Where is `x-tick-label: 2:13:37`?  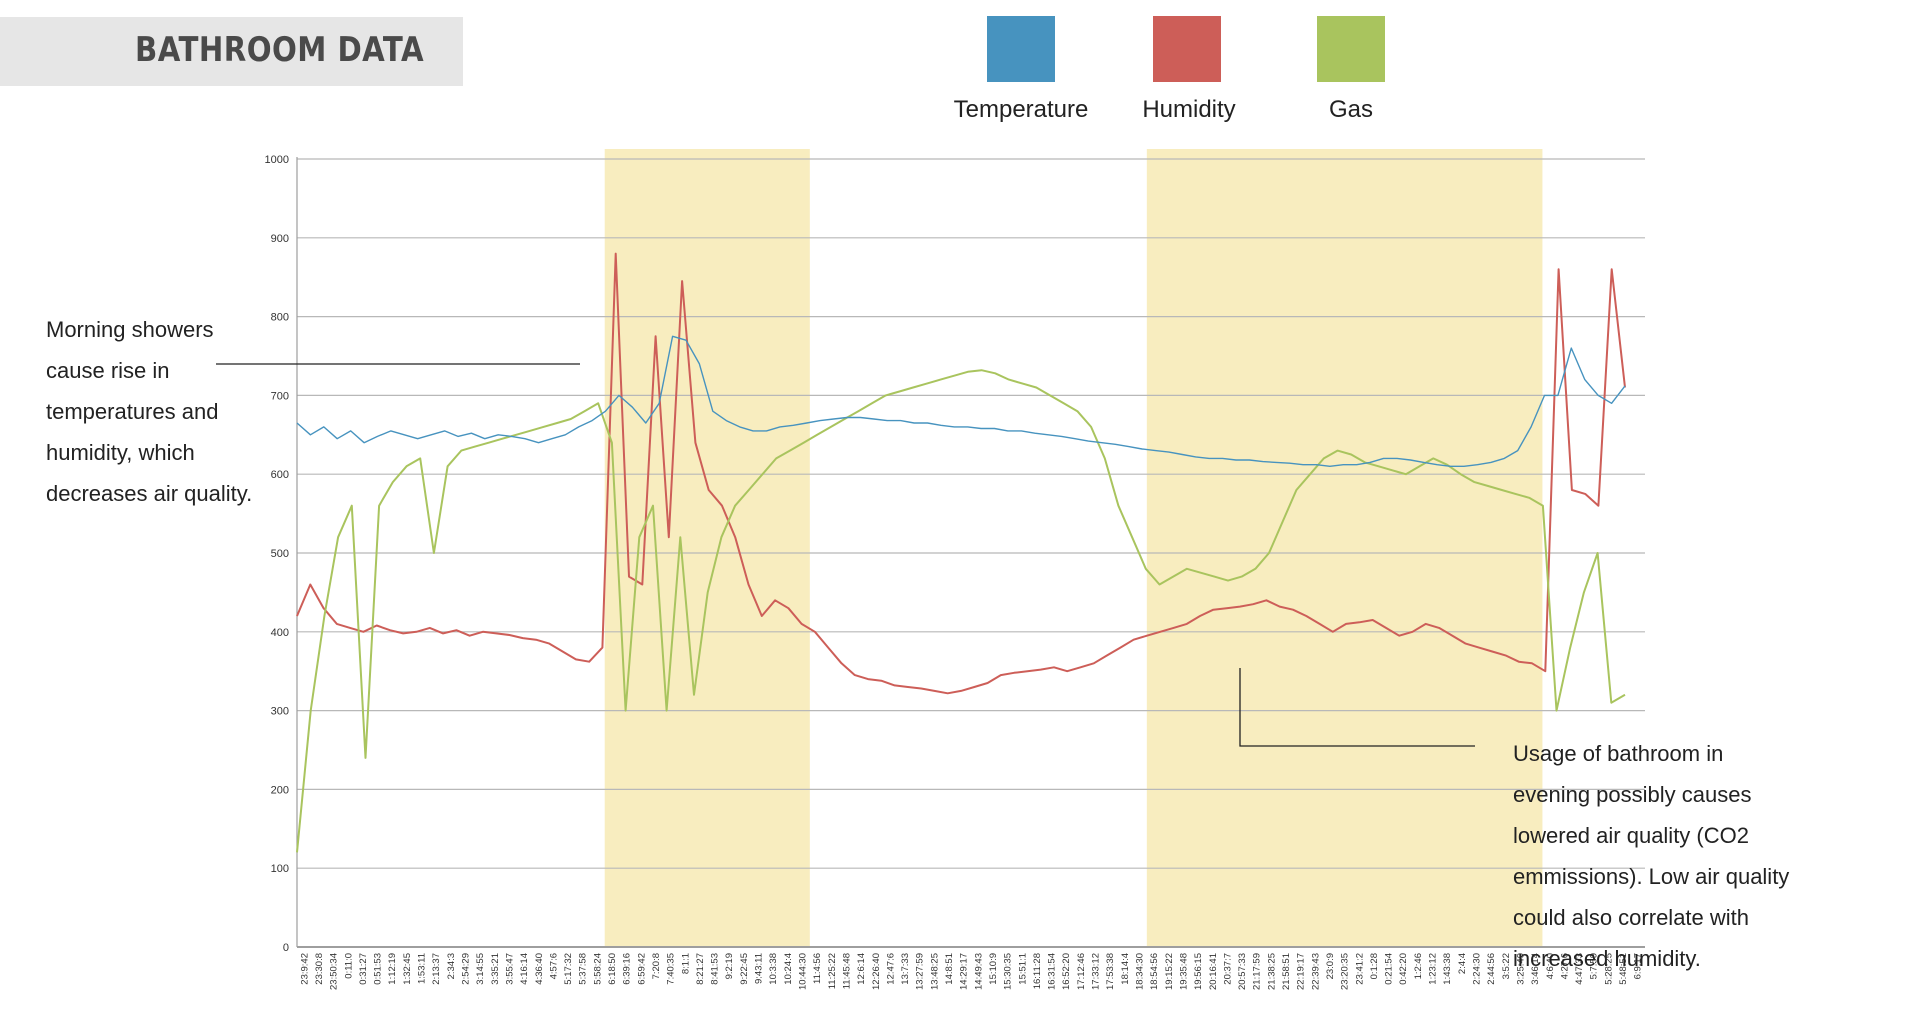
x-tick-label: 2:13:37 is located at coordinates (436, 969).